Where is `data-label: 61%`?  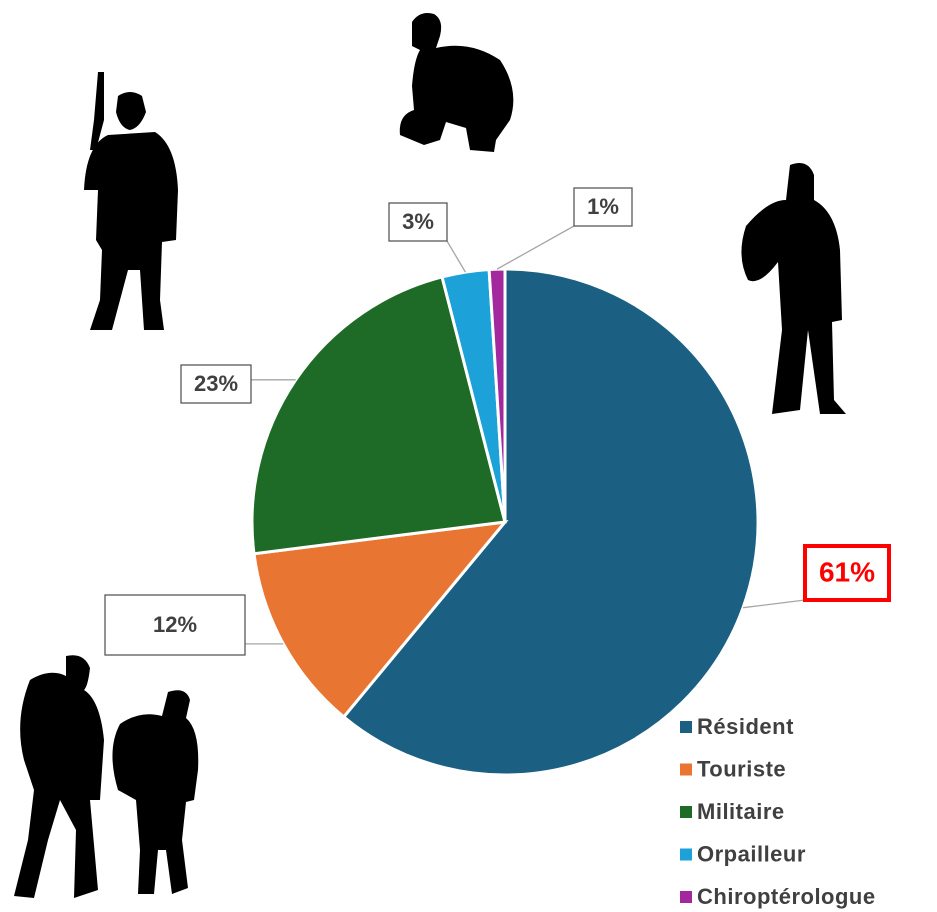 data-label: 61% is located at coordinates (847, 571).